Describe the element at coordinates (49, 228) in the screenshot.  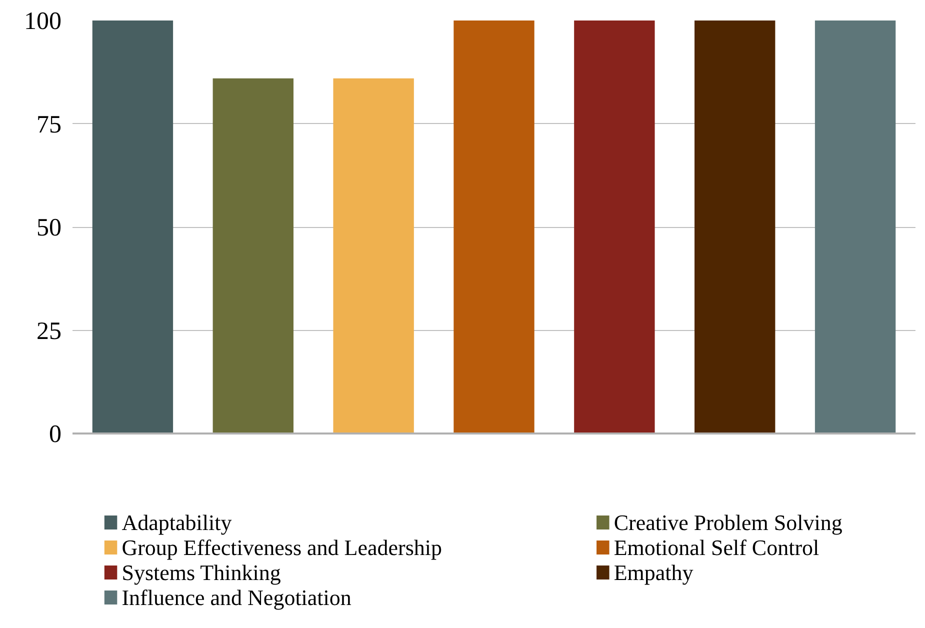
I see `y-tick-label: 50` at that location.